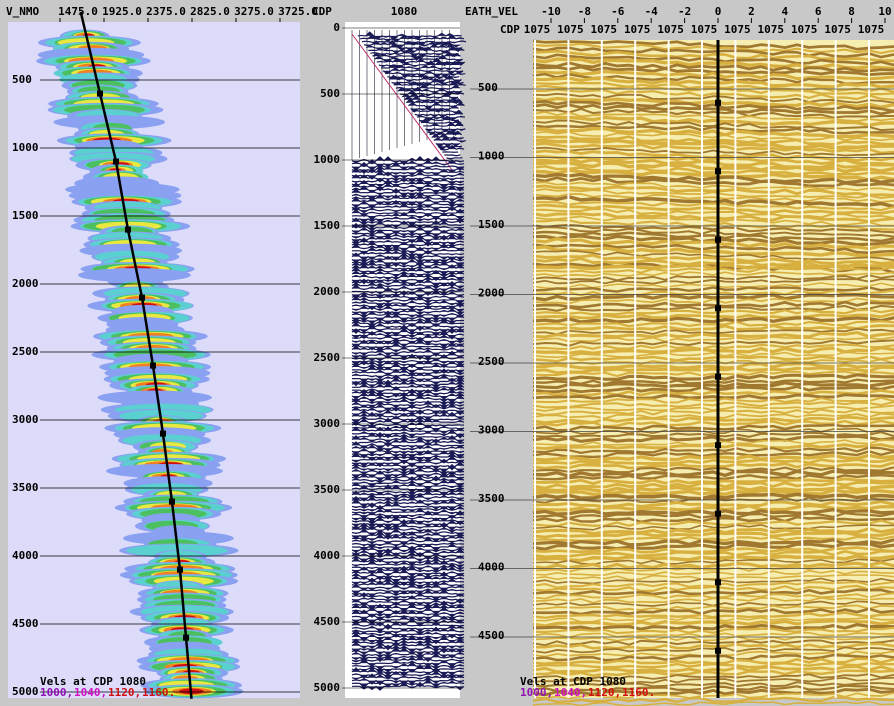  I want to click on x-tick-label: 1925.0, so click(122, 11).